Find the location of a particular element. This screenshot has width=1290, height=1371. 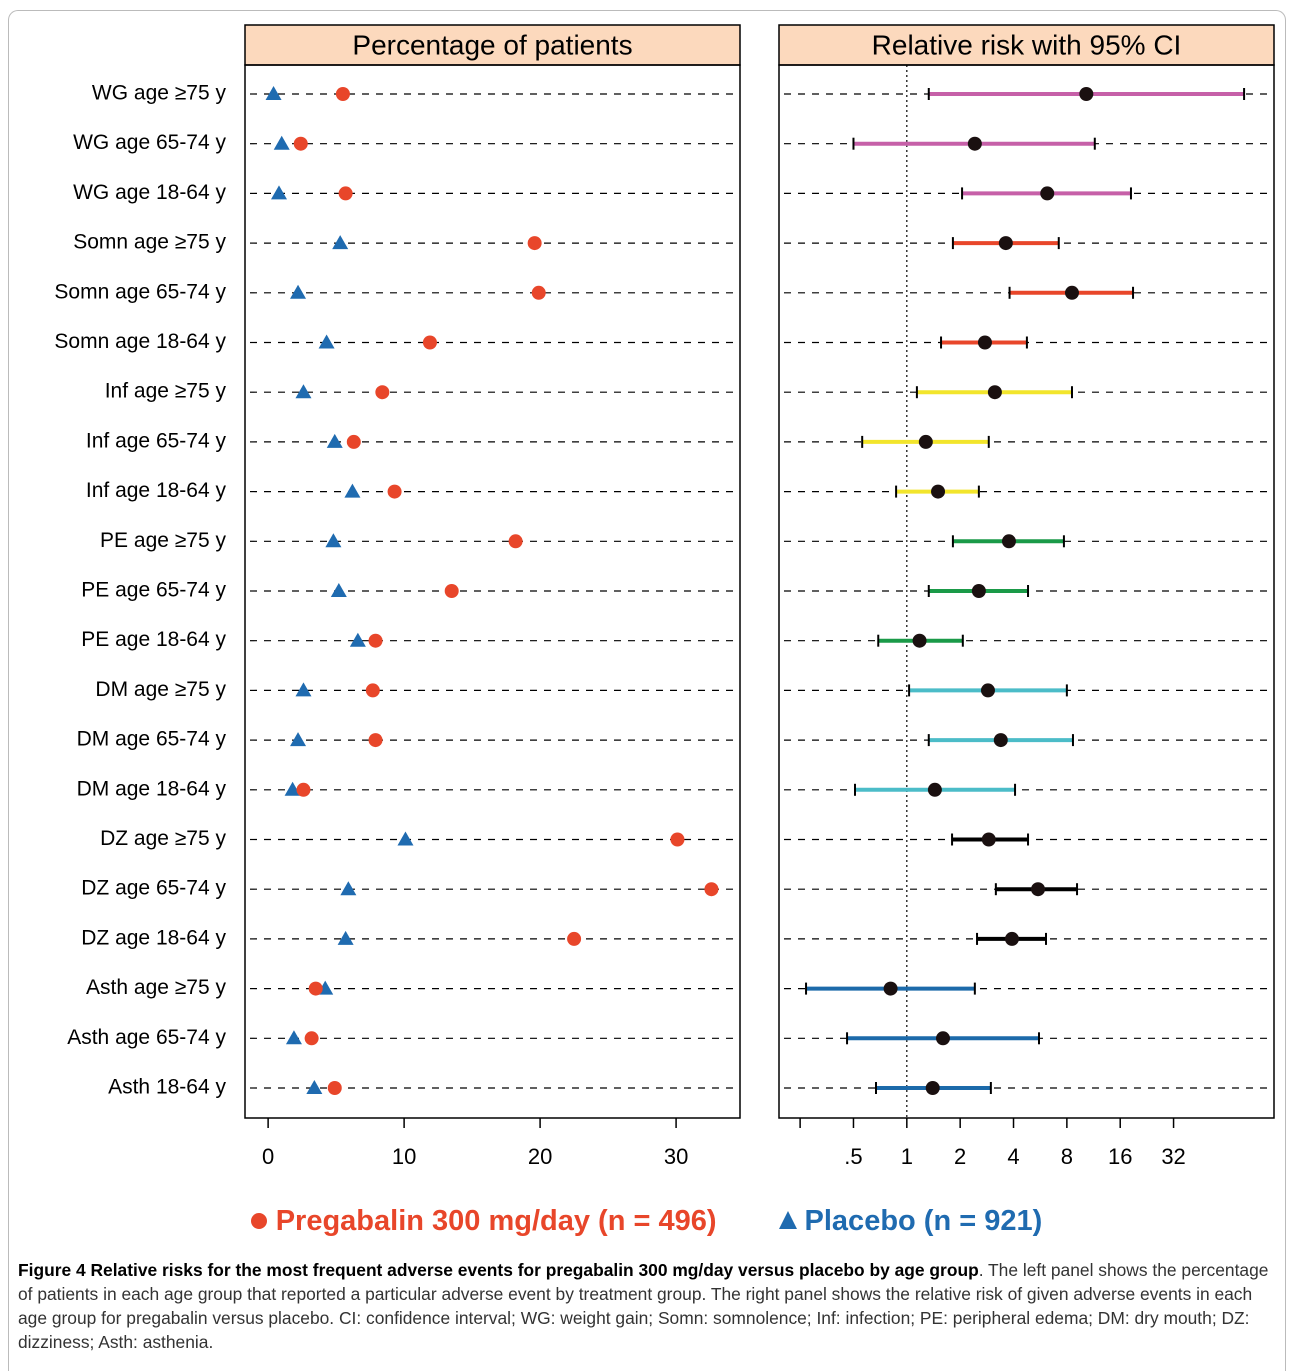

row-label: DM age 18-64 y is located at coordinates (152, 788).